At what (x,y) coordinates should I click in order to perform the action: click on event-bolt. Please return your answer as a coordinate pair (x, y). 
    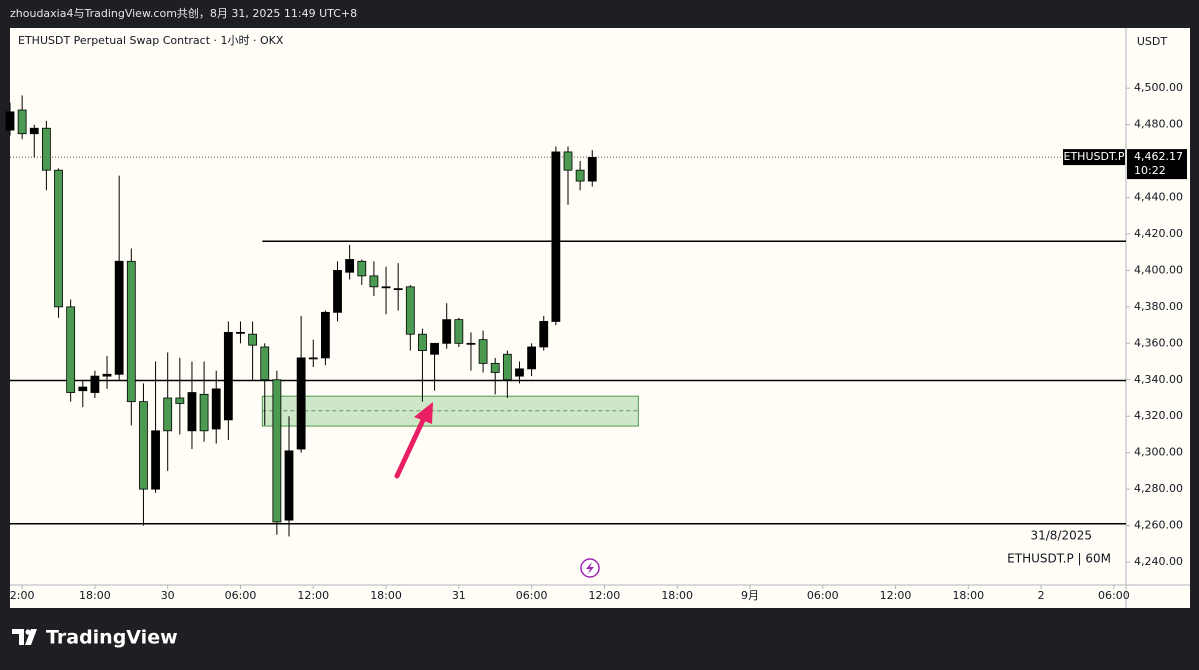
    Looking at the image, I should click on (590, 568).